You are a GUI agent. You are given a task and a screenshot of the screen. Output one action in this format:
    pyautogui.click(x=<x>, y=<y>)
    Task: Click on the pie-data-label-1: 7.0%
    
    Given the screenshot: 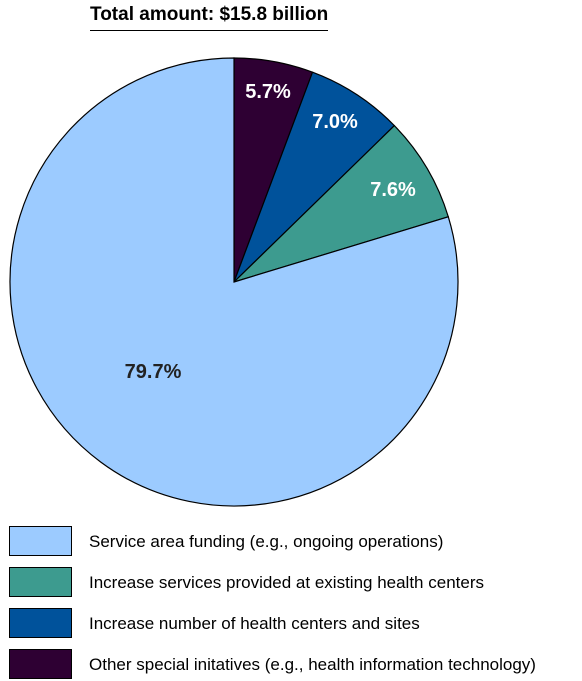 What is the action you would take?
    pyautogui.click(x=335, y=122)
    